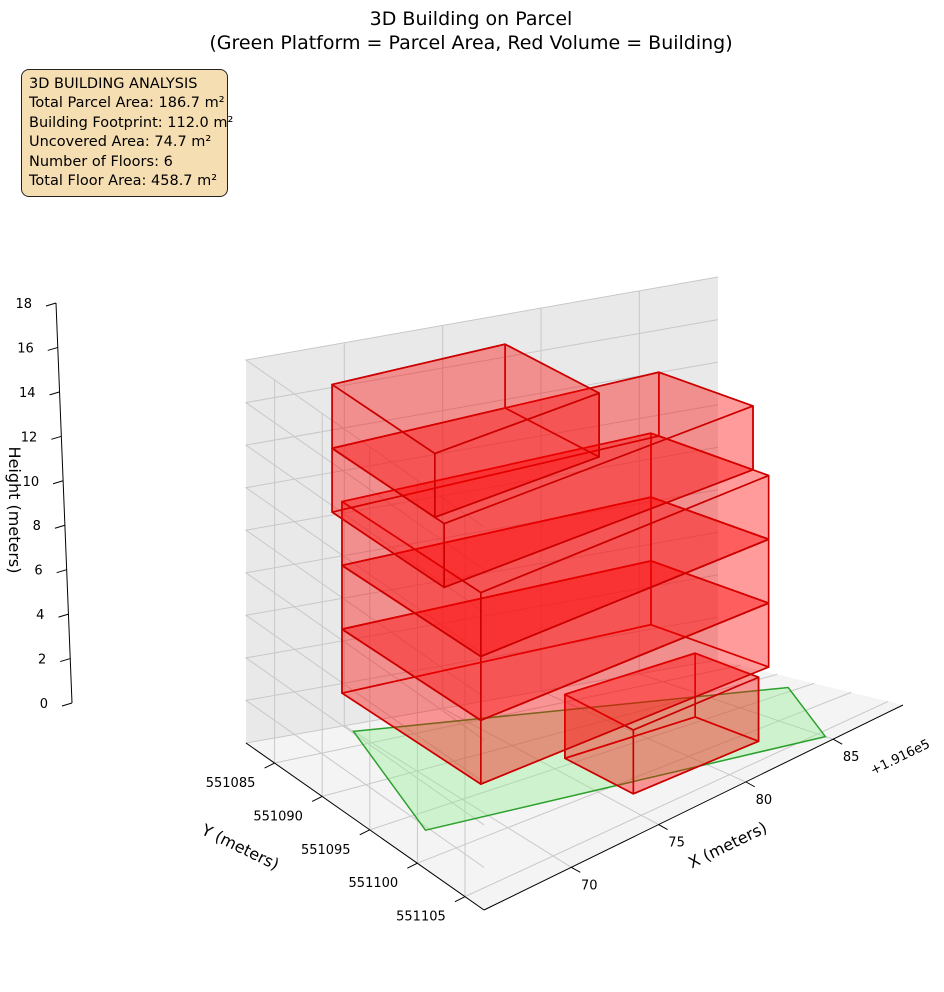  I want to click on z-axis-label: Height (meters), so click(14, 510).